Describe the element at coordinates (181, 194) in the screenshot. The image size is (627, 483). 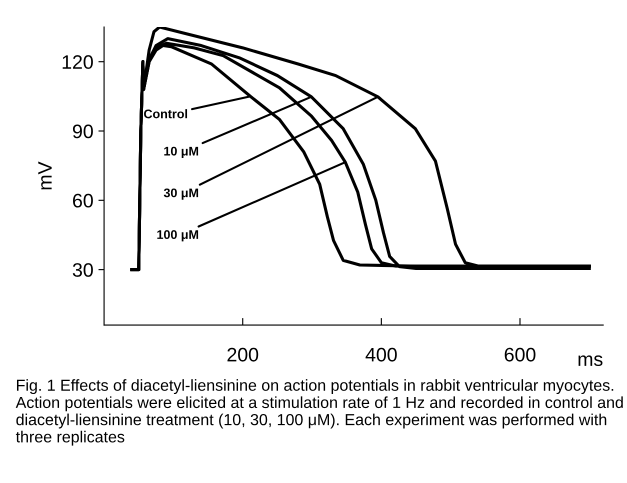
I see `series-label: 30 μM` at that location.